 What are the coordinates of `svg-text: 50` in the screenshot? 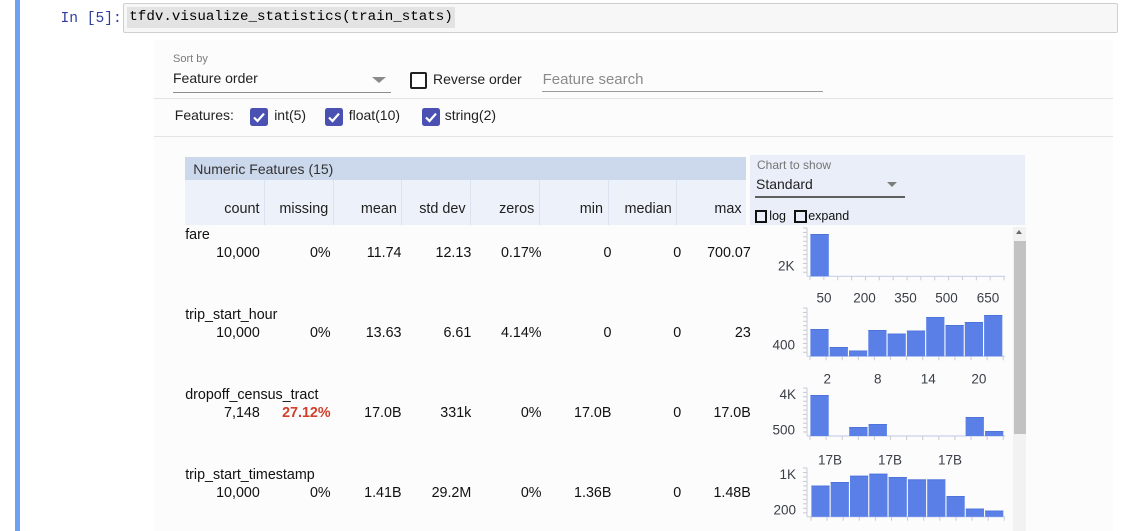 It's located at (823, 298).